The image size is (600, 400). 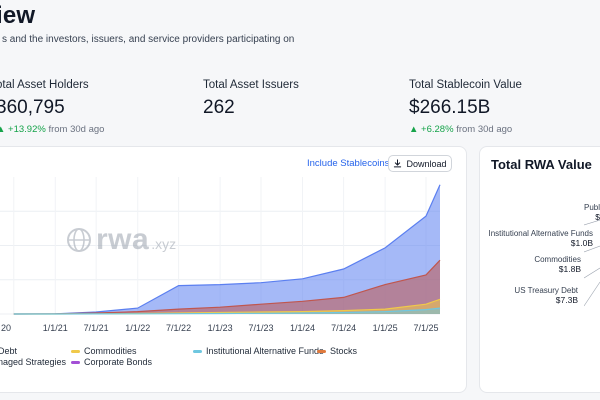 I want to click on page-title: iew, so click(x=18, y=15).